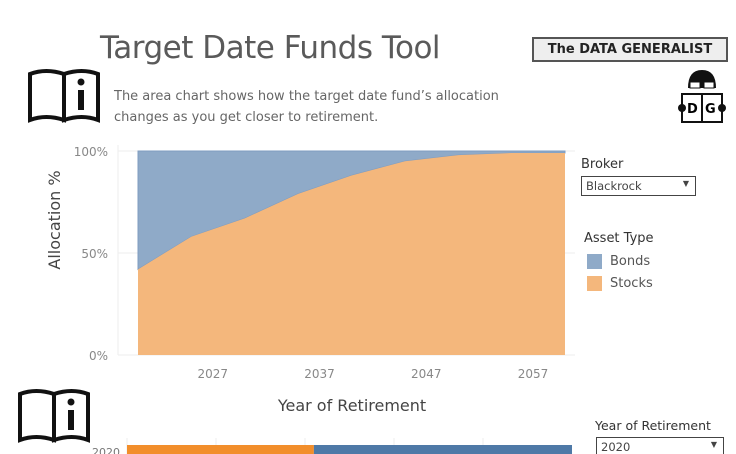 The image size is (736, 454). Describe the element at coordinates (319, 374) in the screenshot. I see `x-tick-label: 2037` at that location.